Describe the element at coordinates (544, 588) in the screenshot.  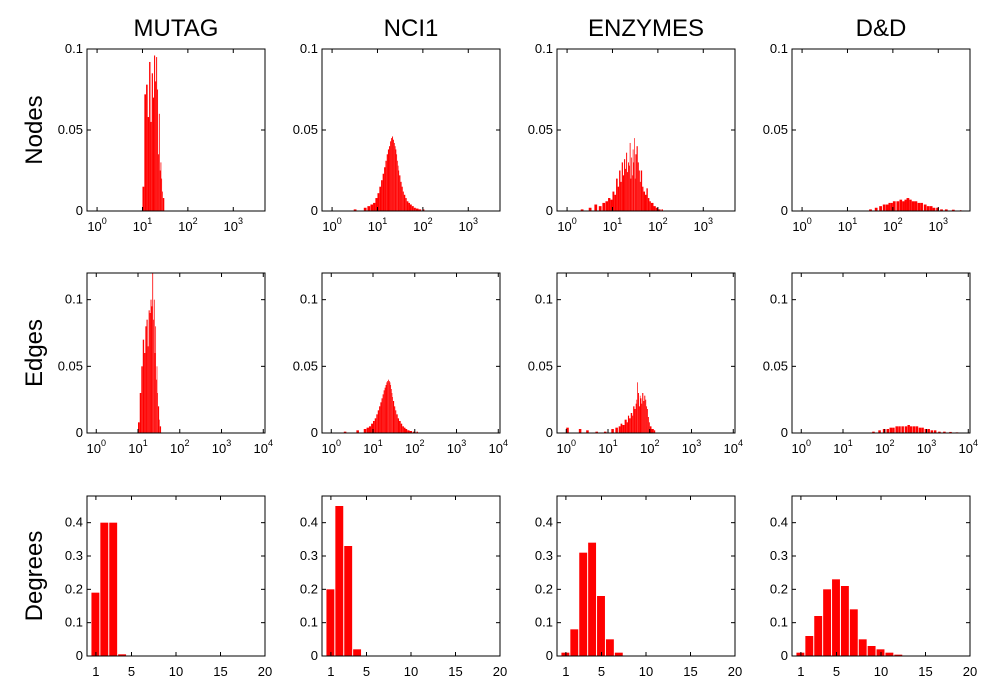
I see `y-tick-label: 0.2` at that location.